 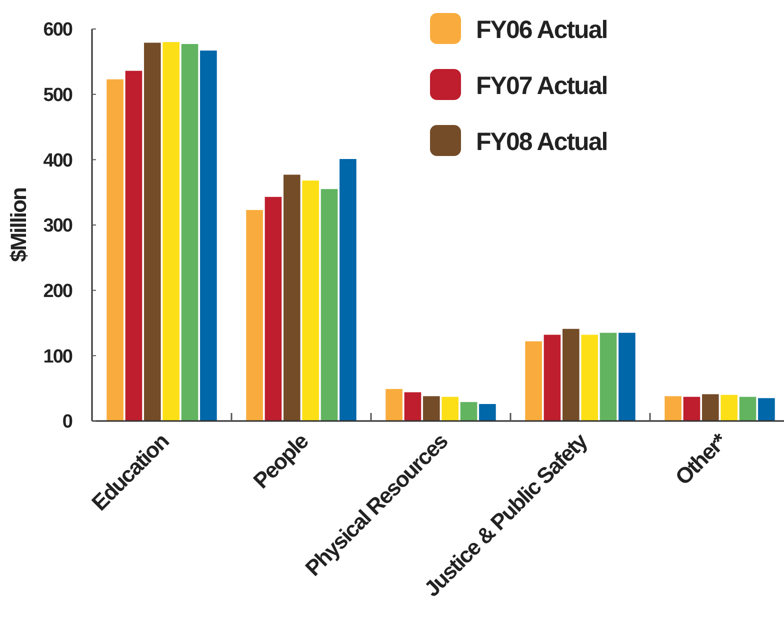 What do you see at coordinates (67, 422) in the screenshot?
I see `y-tick-label: 0` at bounding box center [67, 422].